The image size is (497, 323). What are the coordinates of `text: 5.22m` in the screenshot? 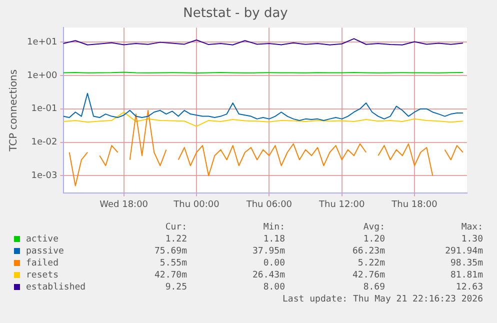 It's located at (371, 263).